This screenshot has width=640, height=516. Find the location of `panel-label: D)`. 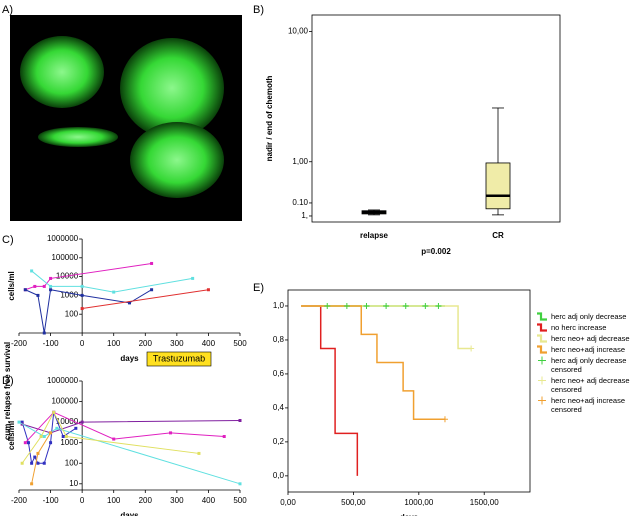

panel-label: D) is located at coordinates (8, 381).